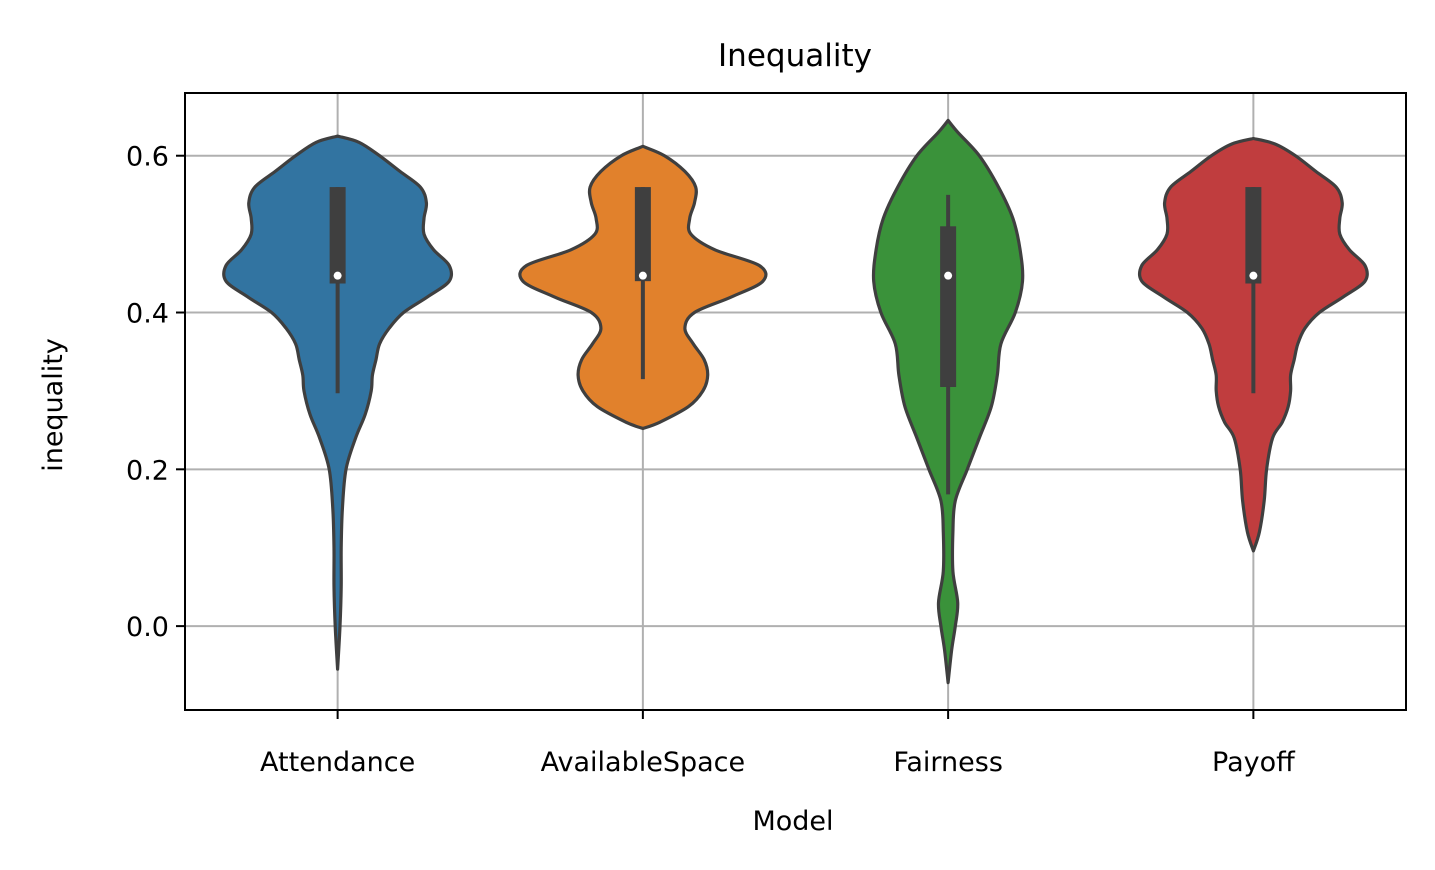 The image size is (1435, 870). What do you see at coordinates (337, 275) in the screenshot?
I see `median-attendance` at bounding box center [337, 275].